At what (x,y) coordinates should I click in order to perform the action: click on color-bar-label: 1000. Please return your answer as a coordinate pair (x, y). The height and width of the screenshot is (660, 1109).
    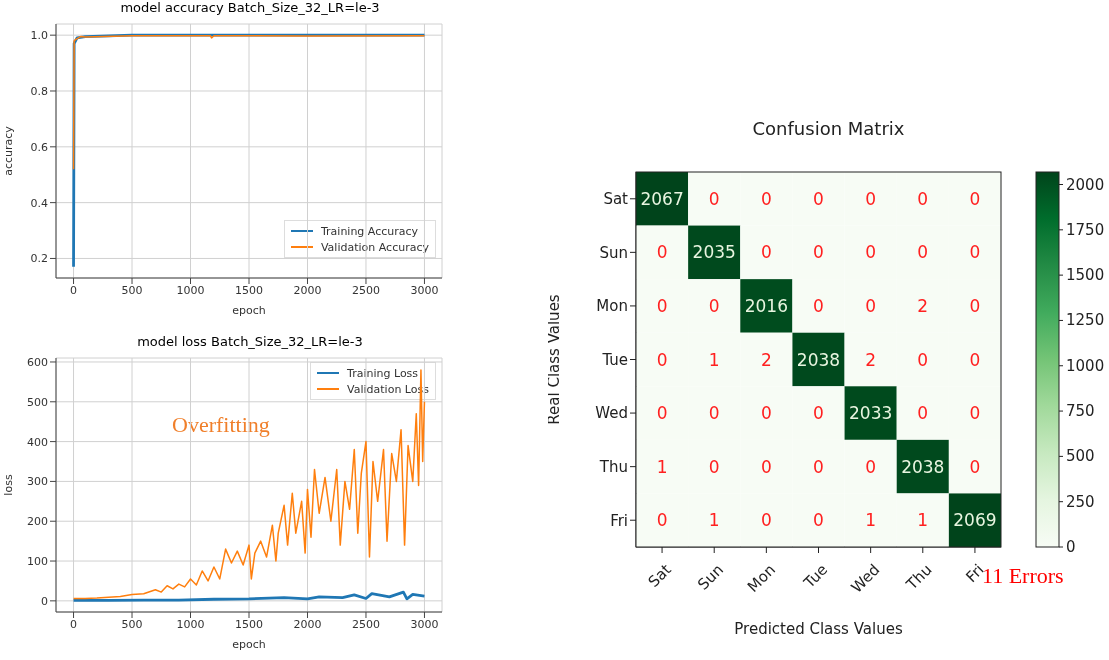
    Looking at the image, I should click on (1085, 365).